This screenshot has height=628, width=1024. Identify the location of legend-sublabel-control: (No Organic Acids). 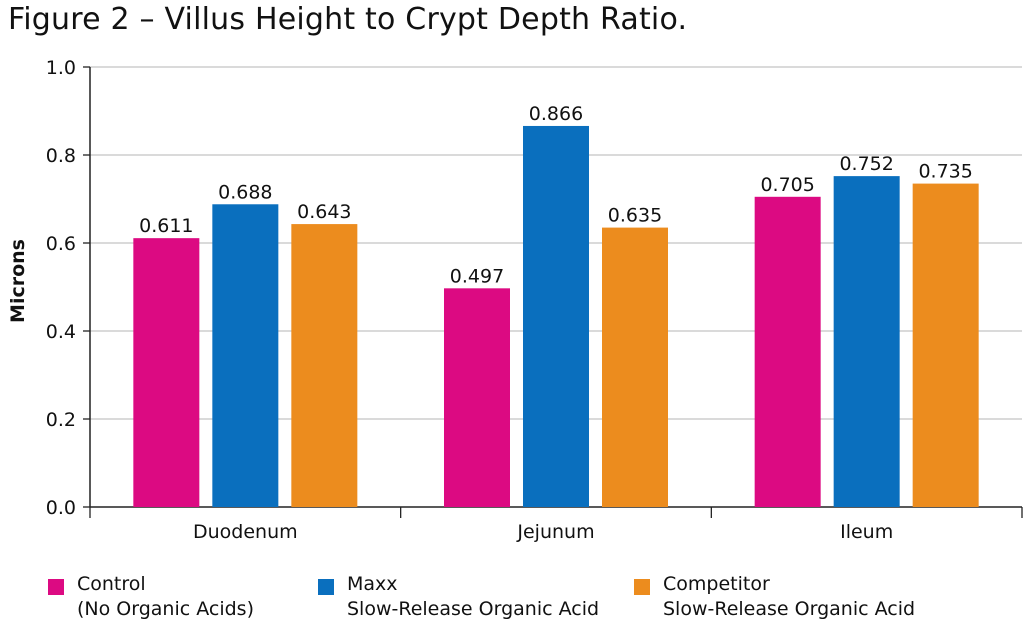
(165, 609).